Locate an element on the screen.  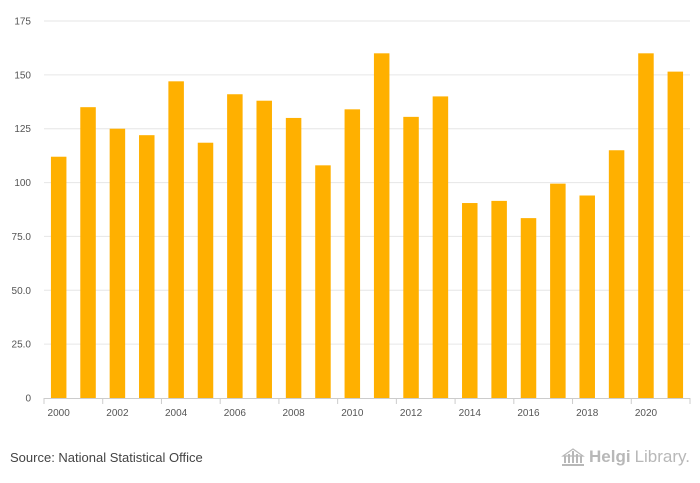
bar-2013 is located at coordinates (440, 247).